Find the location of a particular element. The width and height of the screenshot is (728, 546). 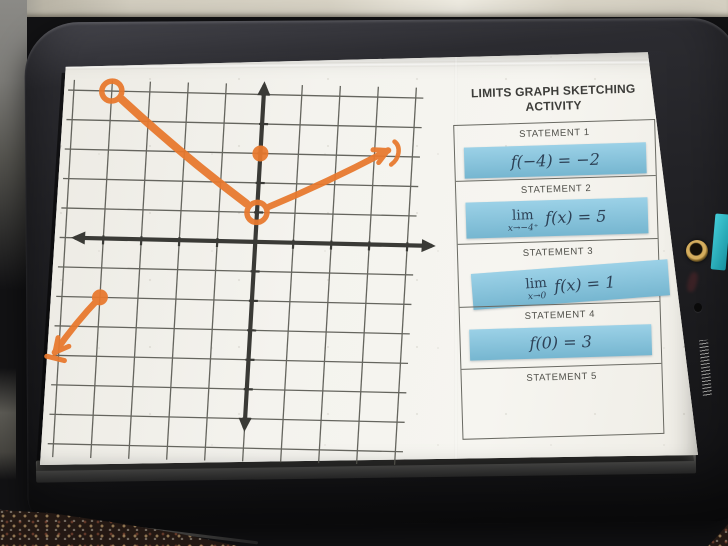

arrow-smudge is located at coordinates (55, 358).